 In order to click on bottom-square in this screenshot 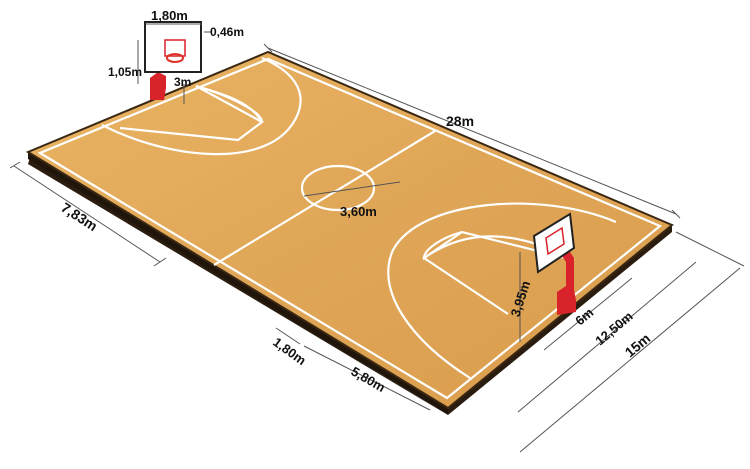, I will do `click(555, 241)`.